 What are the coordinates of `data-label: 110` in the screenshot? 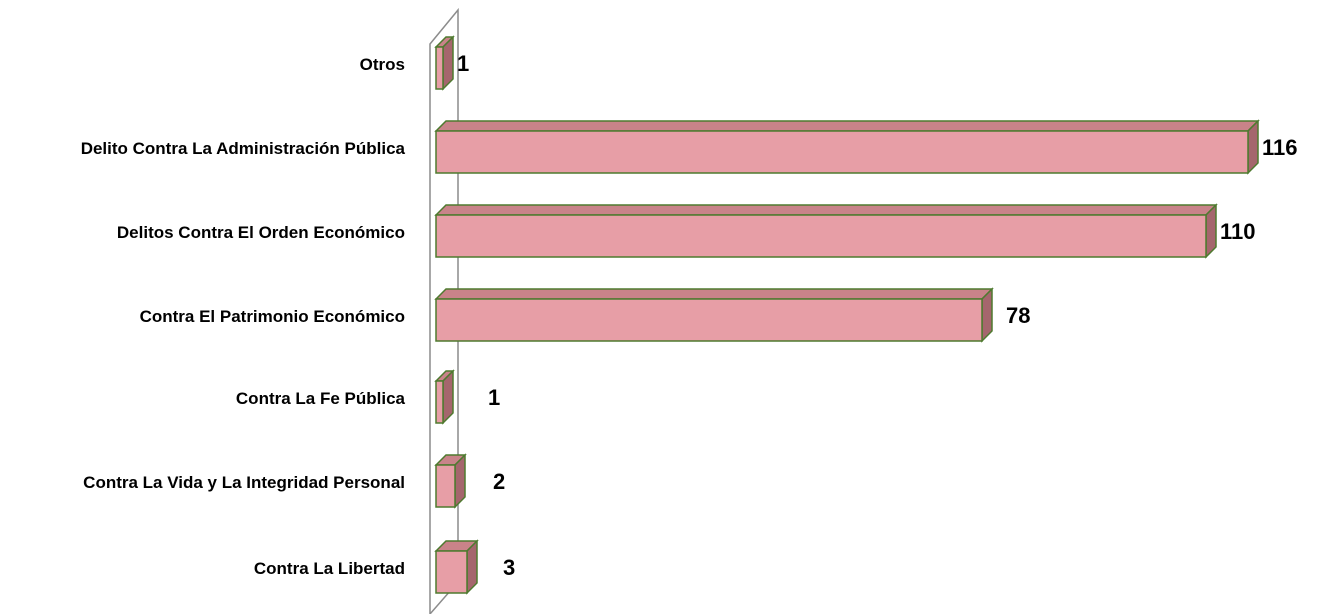 It's located at (1238, 231).